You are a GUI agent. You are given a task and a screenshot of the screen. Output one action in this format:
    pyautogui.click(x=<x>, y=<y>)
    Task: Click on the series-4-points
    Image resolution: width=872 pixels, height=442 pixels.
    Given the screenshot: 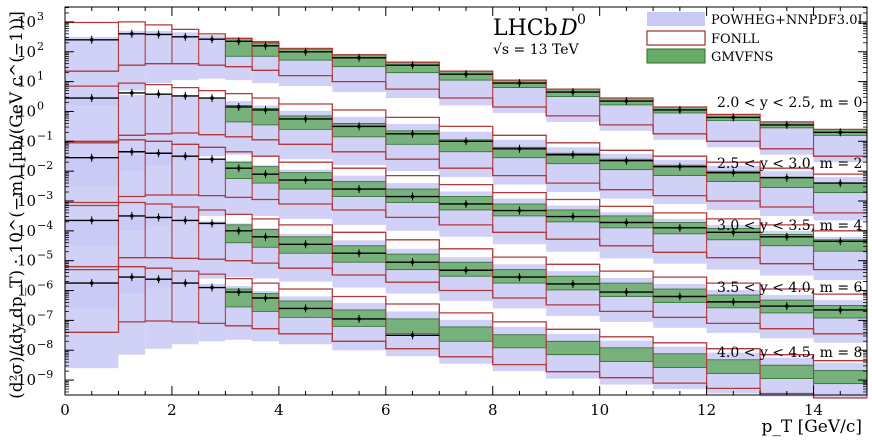 What is the action you would take?
    pyautogui.click(x=252, y=306)
    